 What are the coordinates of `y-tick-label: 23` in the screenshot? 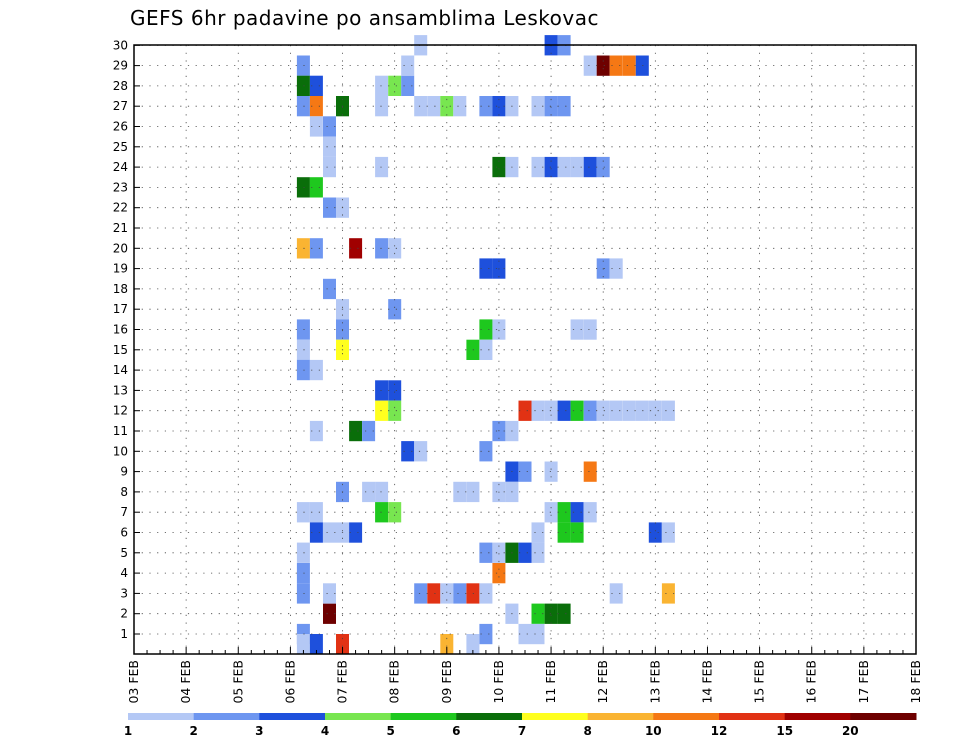 It's located at (120, 187).